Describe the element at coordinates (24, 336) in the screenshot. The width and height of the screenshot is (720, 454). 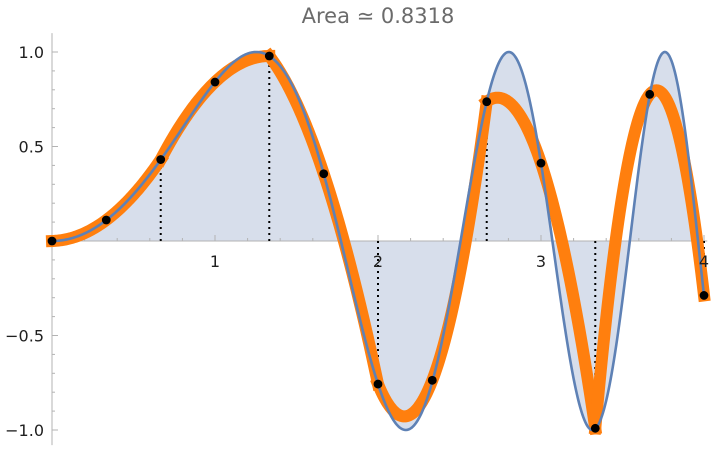
I see `y-tick-label: −0.5` at that location.